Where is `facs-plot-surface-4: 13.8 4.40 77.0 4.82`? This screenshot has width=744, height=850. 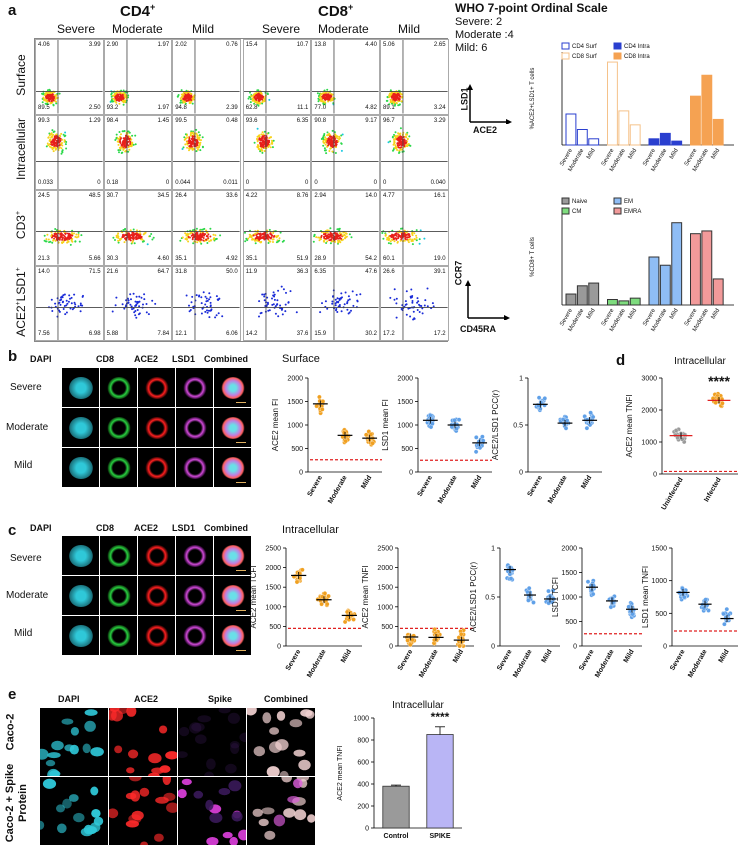
facs-plot-surface-4: 13.8 4.40 77.0 4.82 is located at coordinates (345, 77).